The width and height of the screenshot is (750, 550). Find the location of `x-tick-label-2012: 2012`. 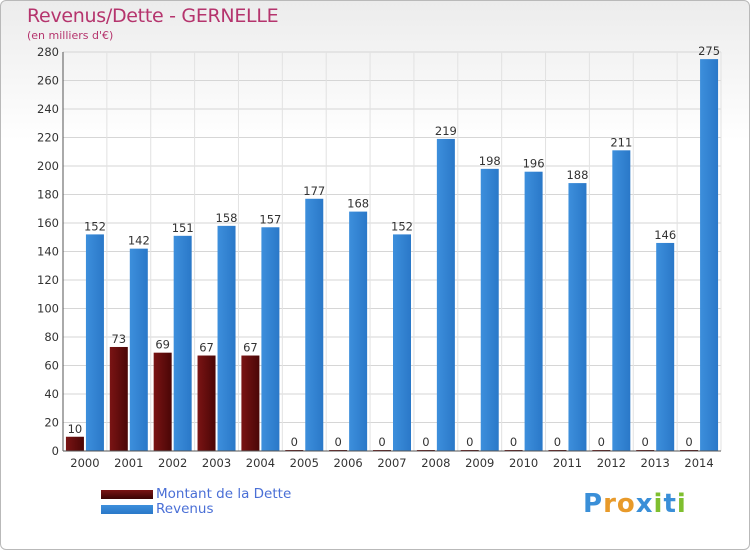

x-tick-label-2012: 2012 is located at coordinates (611, 463).